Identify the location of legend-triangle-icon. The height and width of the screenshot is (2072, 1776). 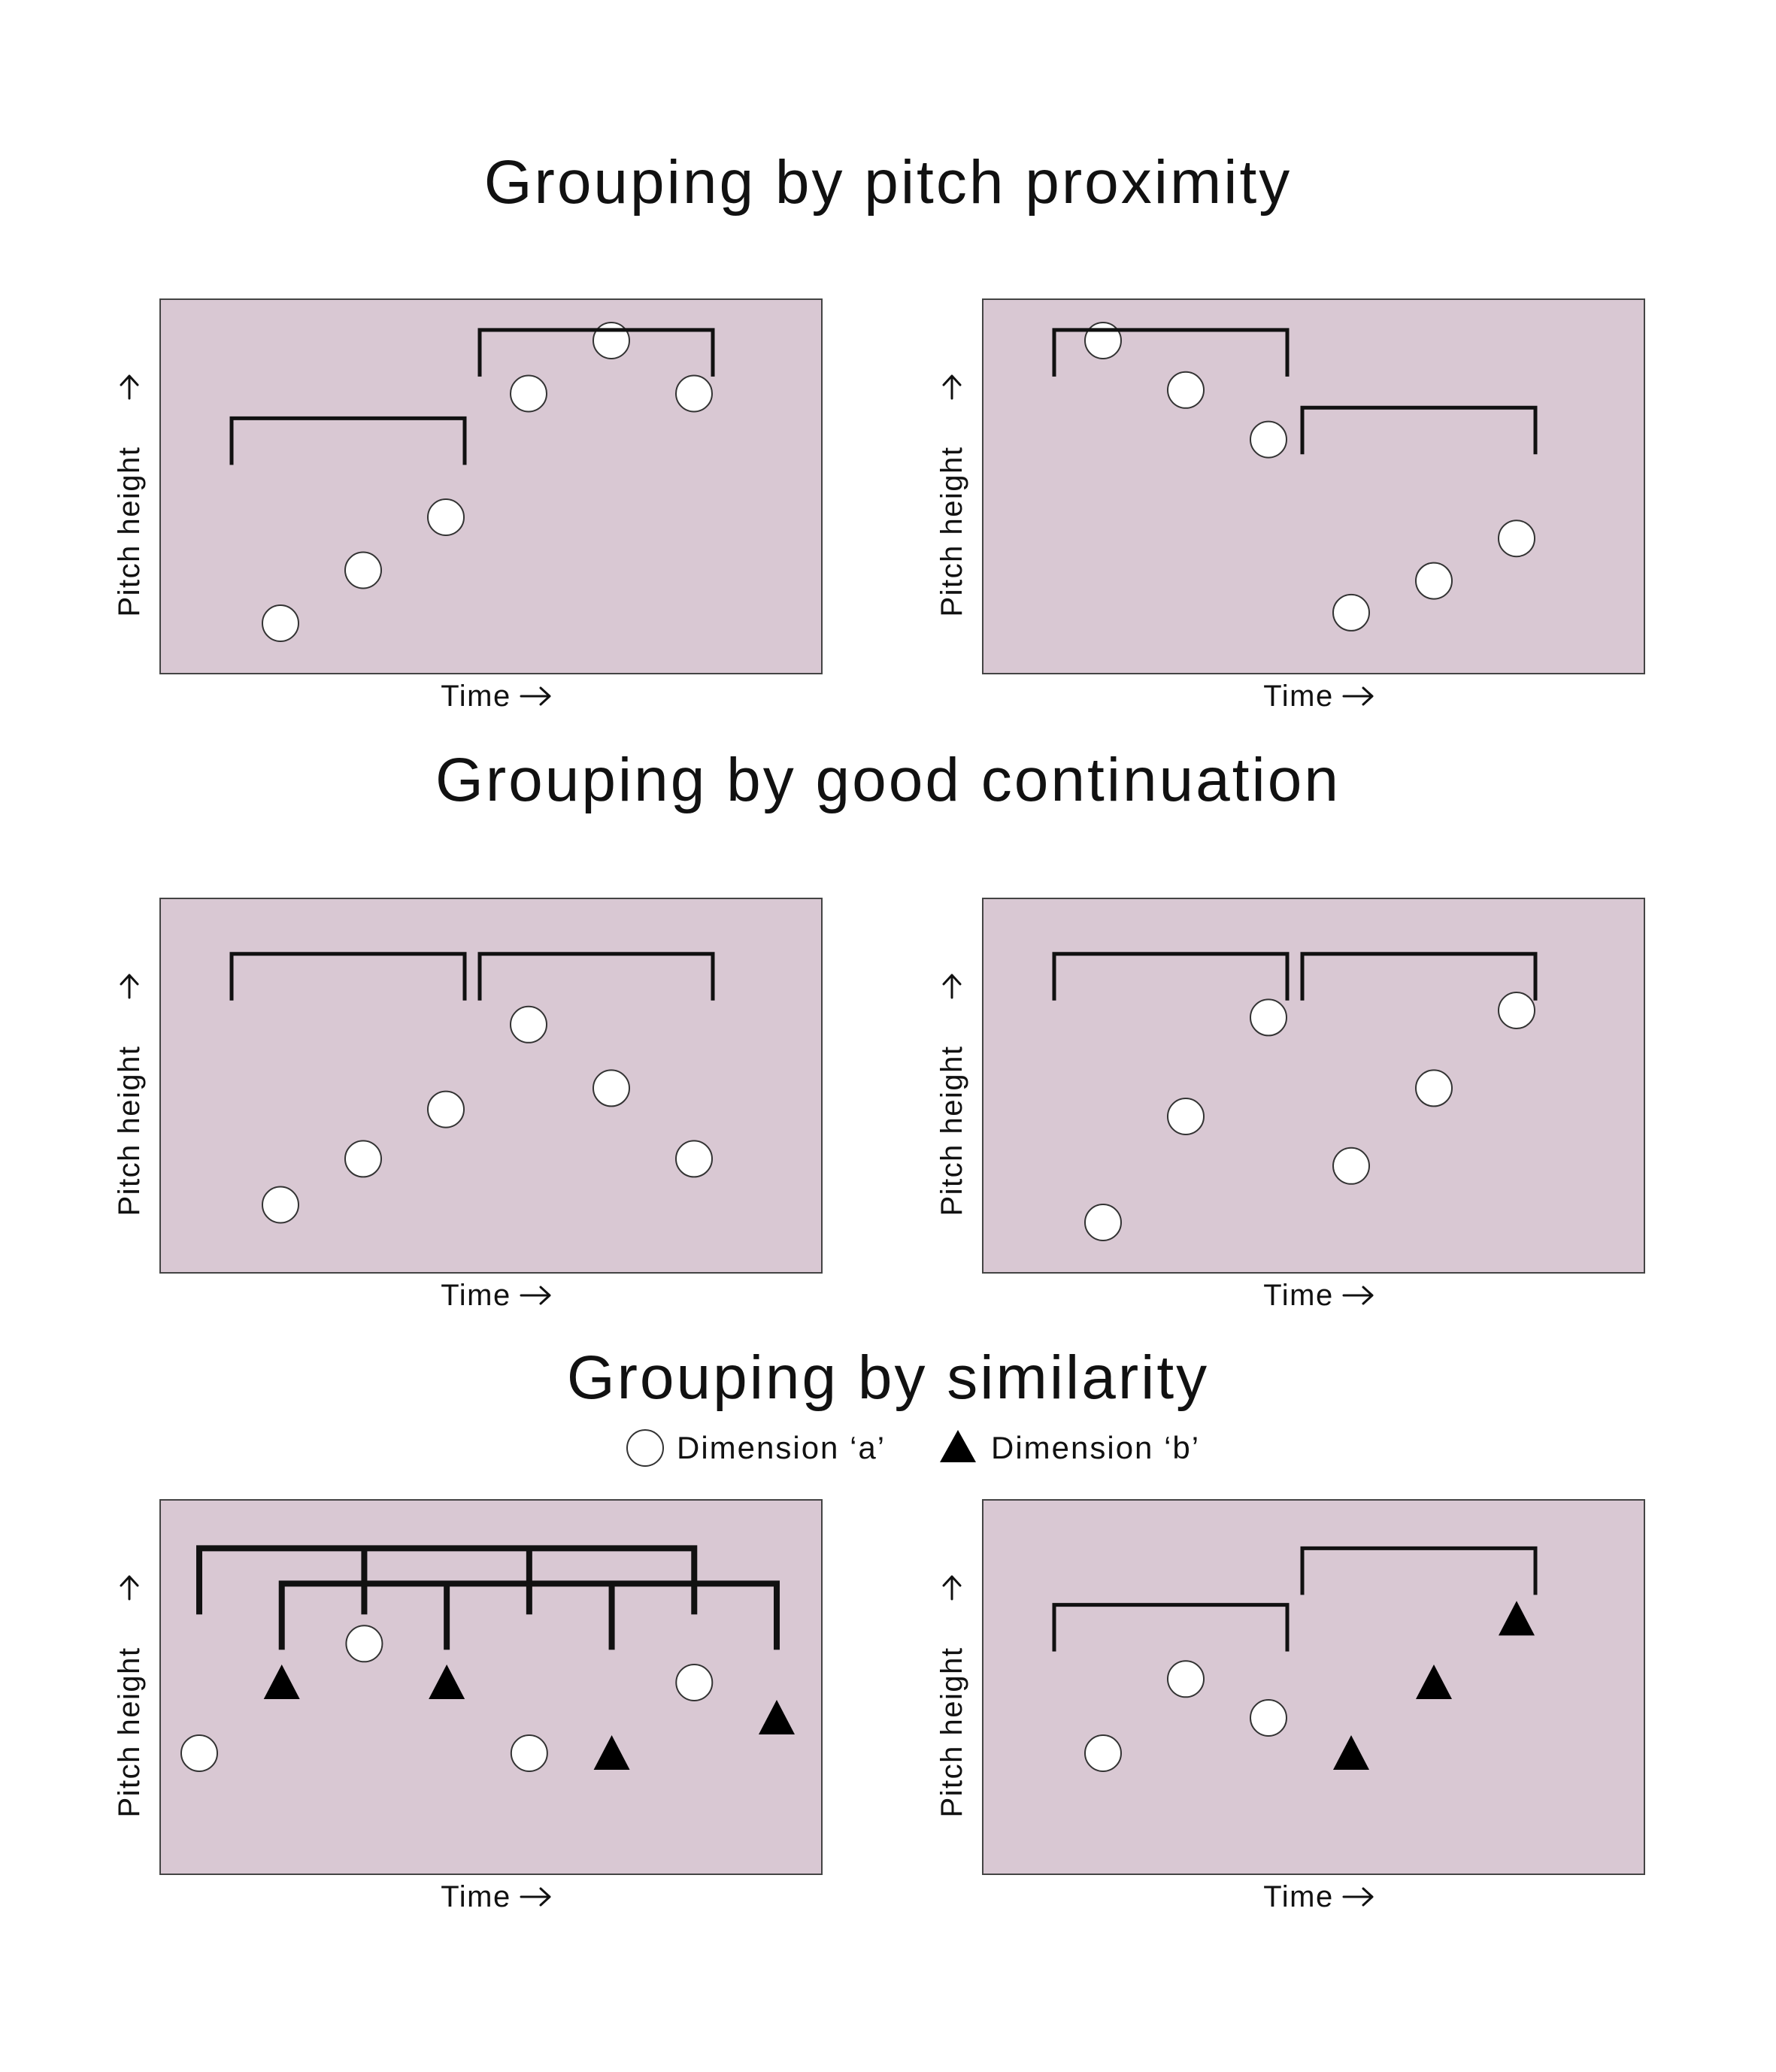
(958, 1446).